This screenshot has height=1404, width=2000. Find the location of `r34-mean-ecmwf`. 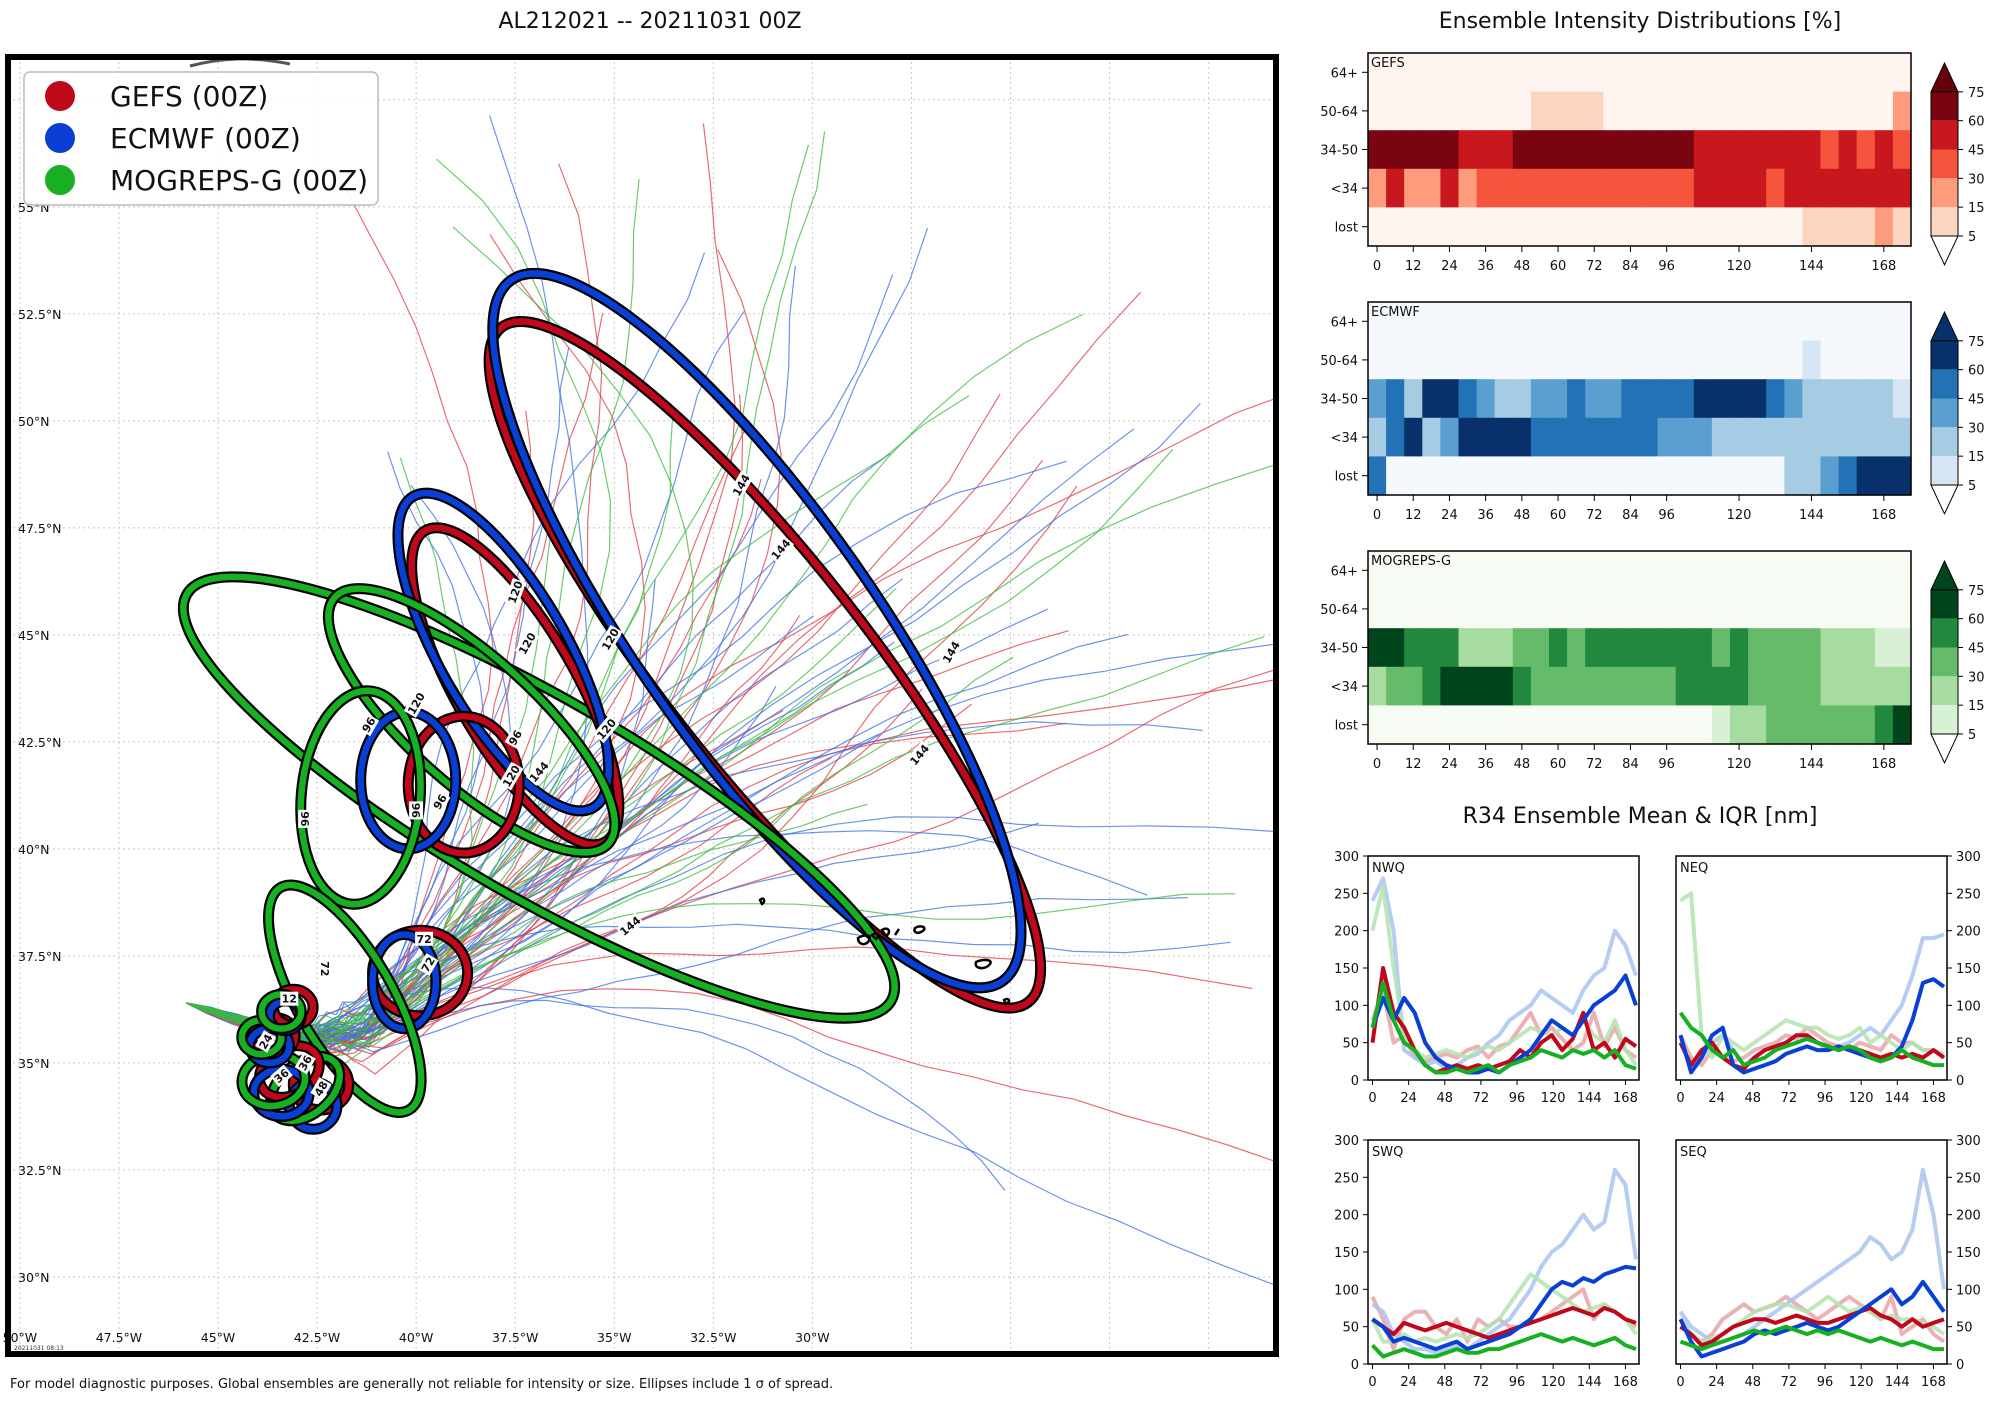

r34-mean-ecmwf is located at coordinates (1812, 1026).